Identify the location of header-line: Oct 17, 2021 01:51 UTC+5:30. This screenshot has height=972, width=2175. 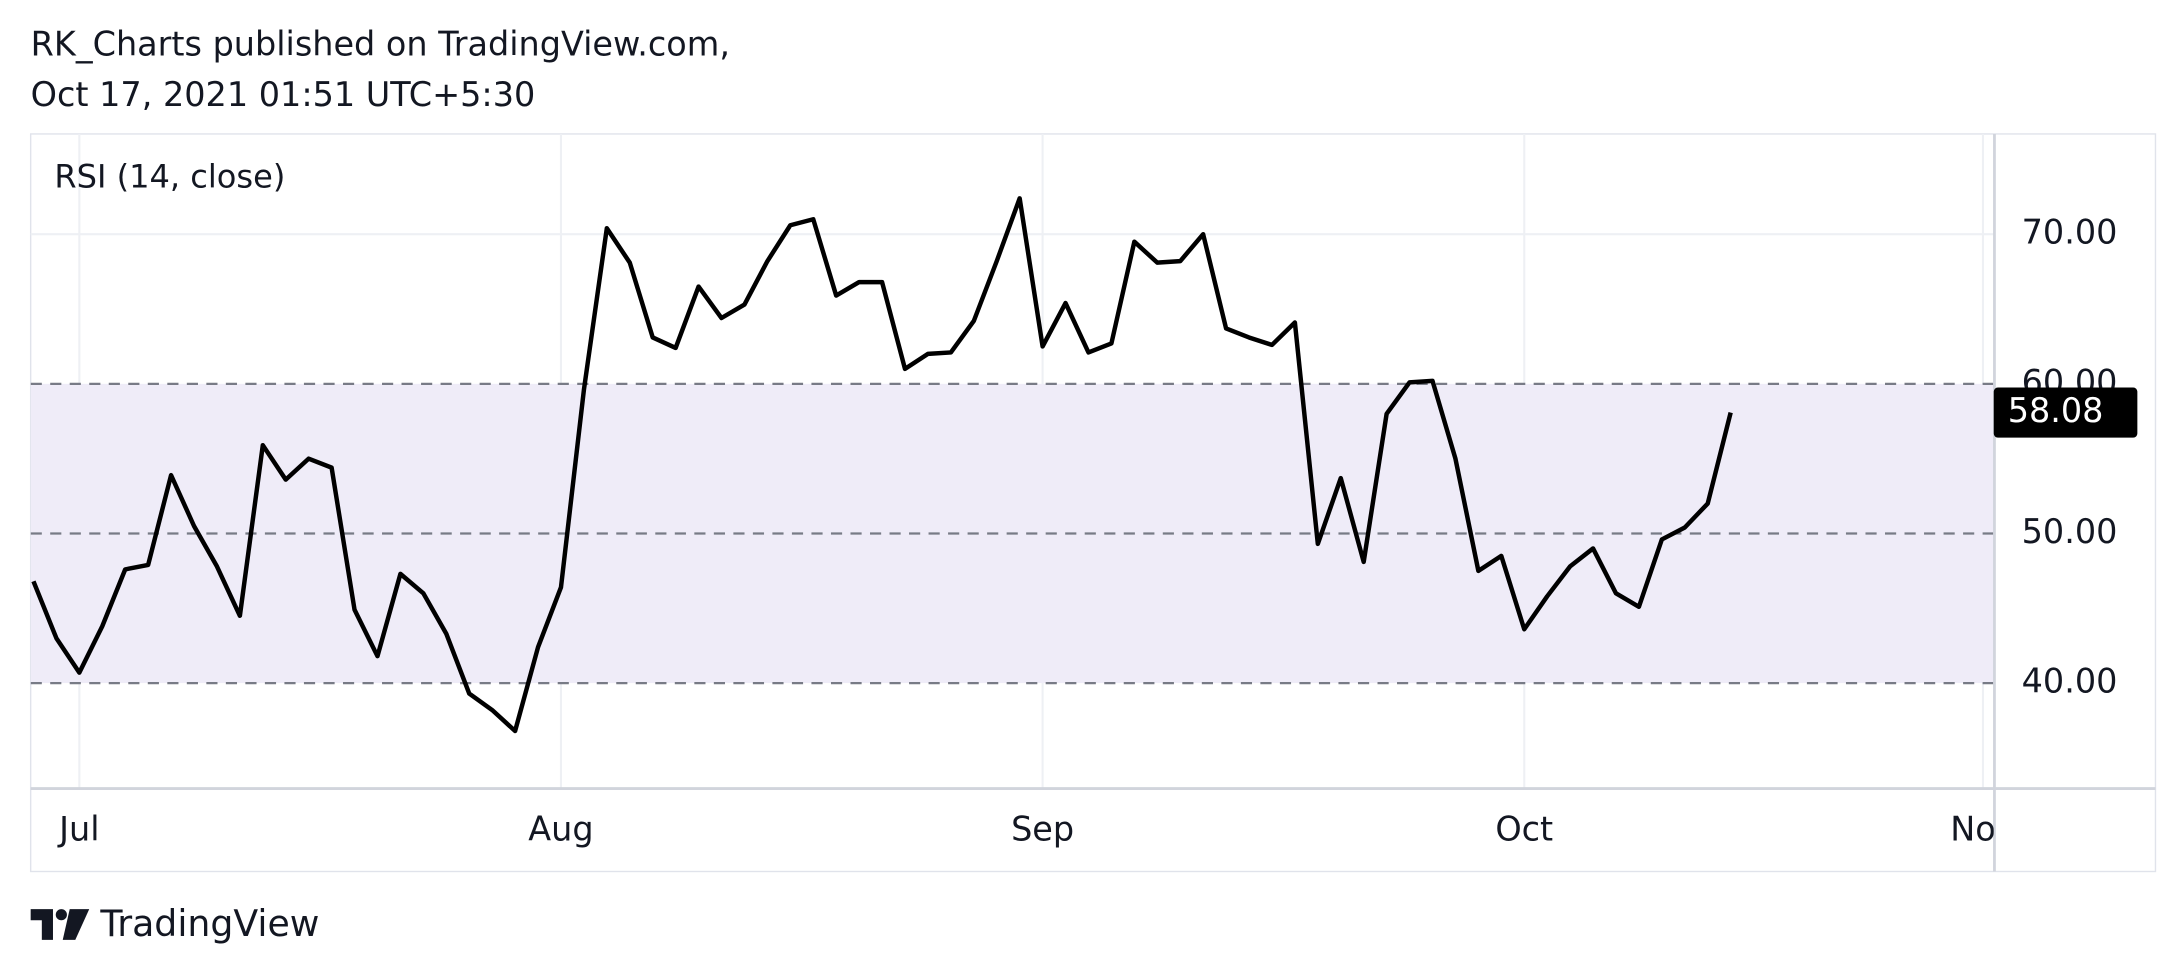
(283, 94).